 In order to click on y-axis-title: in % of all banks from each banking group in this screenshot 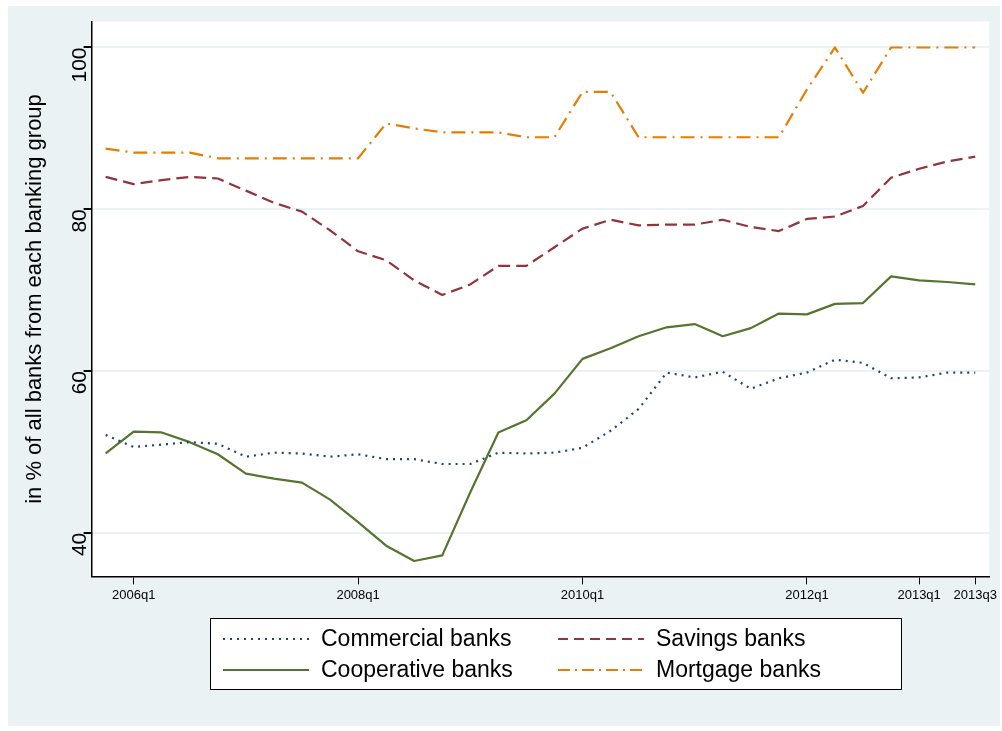, I will do `click(34, 299)`.